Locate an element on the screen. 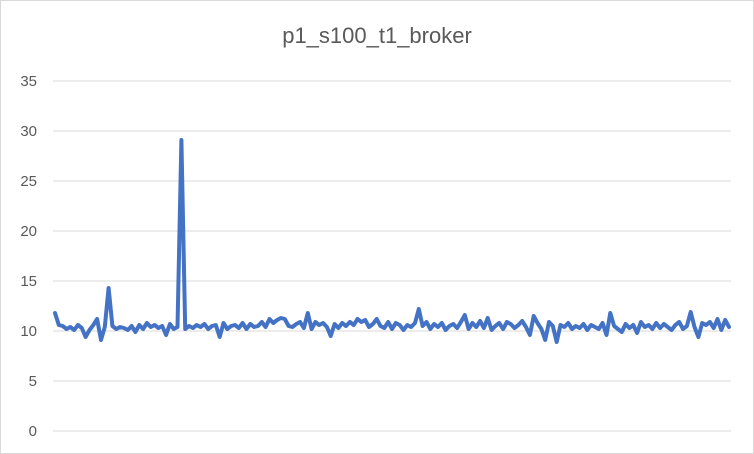 This screenshot has height=454, width=754. y-tick-label: 35 is located at coordinates (28, 81).